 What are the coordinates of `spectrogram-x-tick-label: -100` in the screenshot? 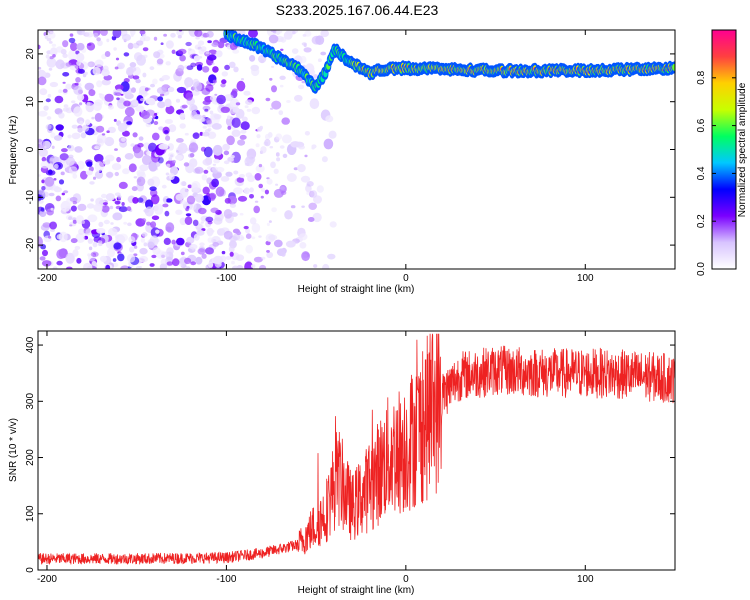 It's located at (226, 278).